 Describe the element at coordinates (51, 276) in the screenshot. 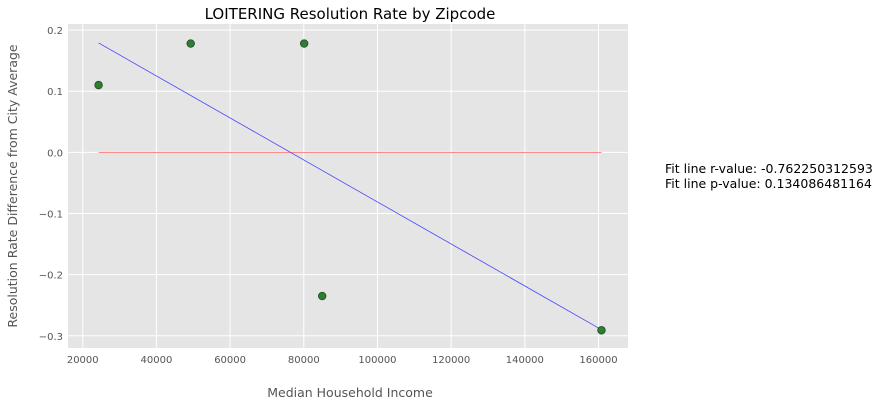

I see `y-tick-label: −0.2` at that location.